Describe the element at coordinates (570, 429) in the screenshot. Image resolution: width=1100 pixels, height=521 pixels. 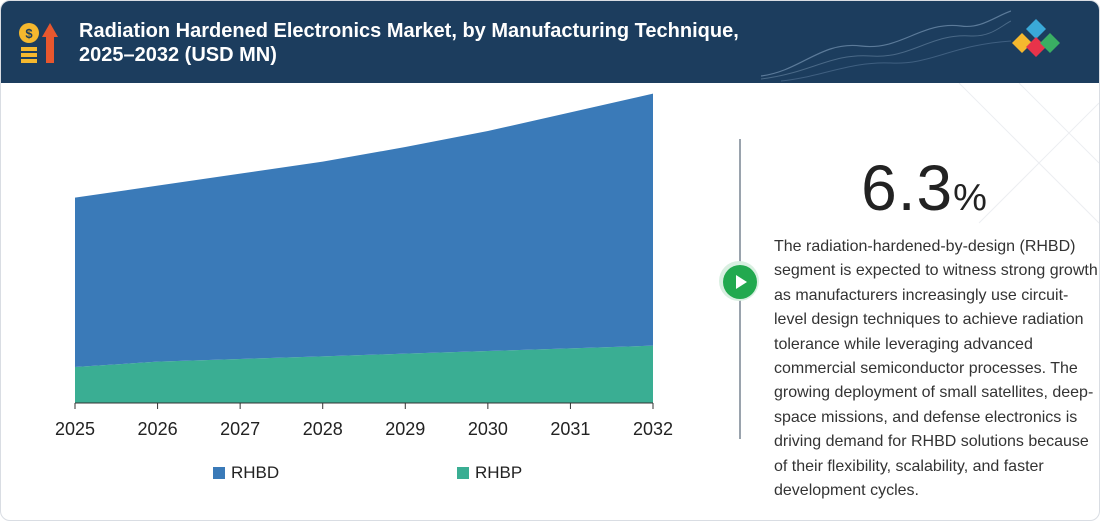
I see `x-tick-label: 2031` at that location.